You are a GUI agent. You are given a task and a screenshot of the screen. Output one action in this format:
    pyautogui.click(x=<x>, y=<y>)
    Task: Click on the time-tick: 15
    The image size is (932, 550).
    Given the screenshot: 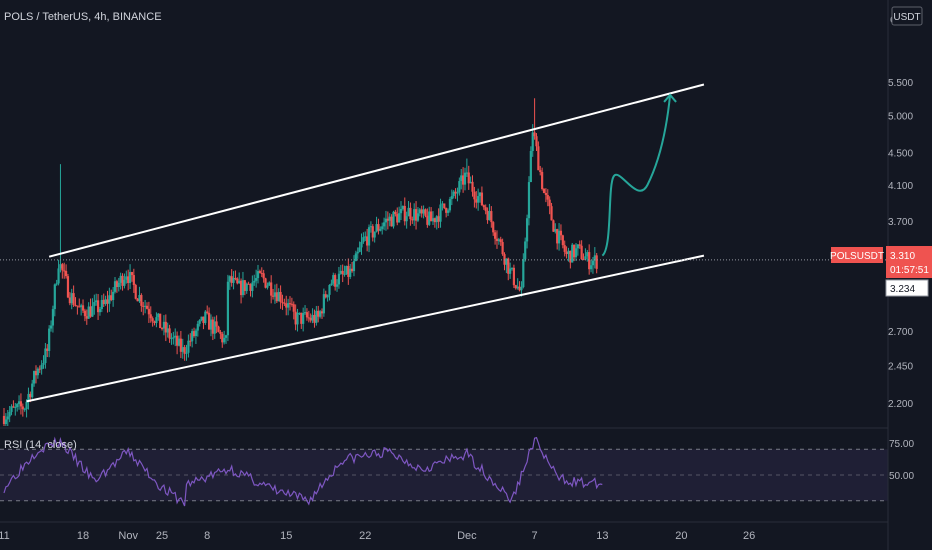 What is the action you would take?
    pyautogui.click(x=286, y=536)
    